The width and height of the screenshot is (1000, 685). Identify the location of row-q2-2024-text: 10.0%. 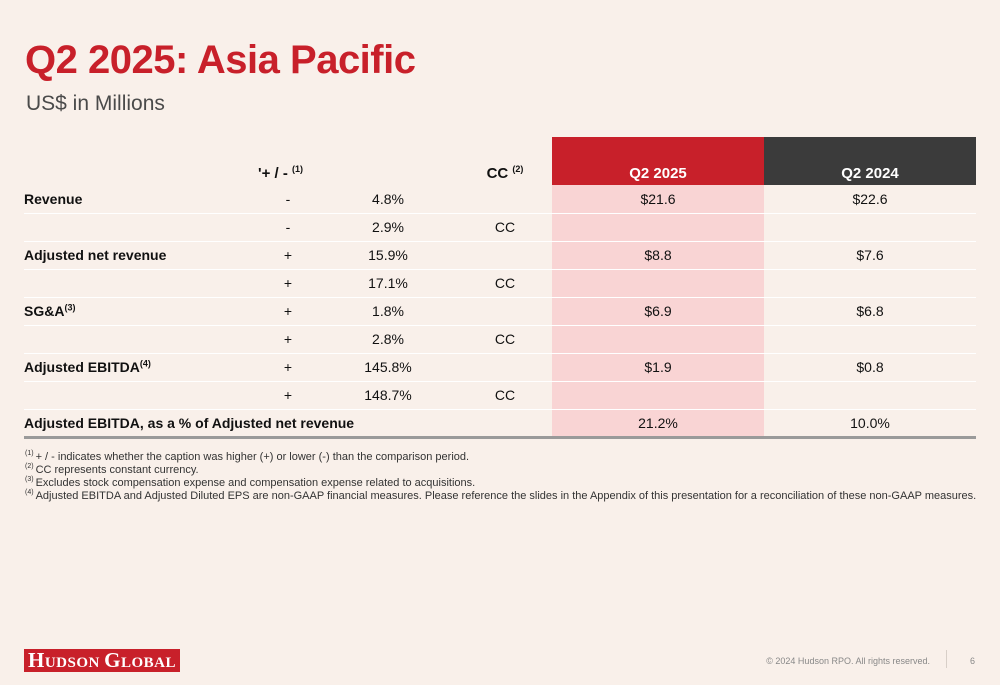
(870, 422).